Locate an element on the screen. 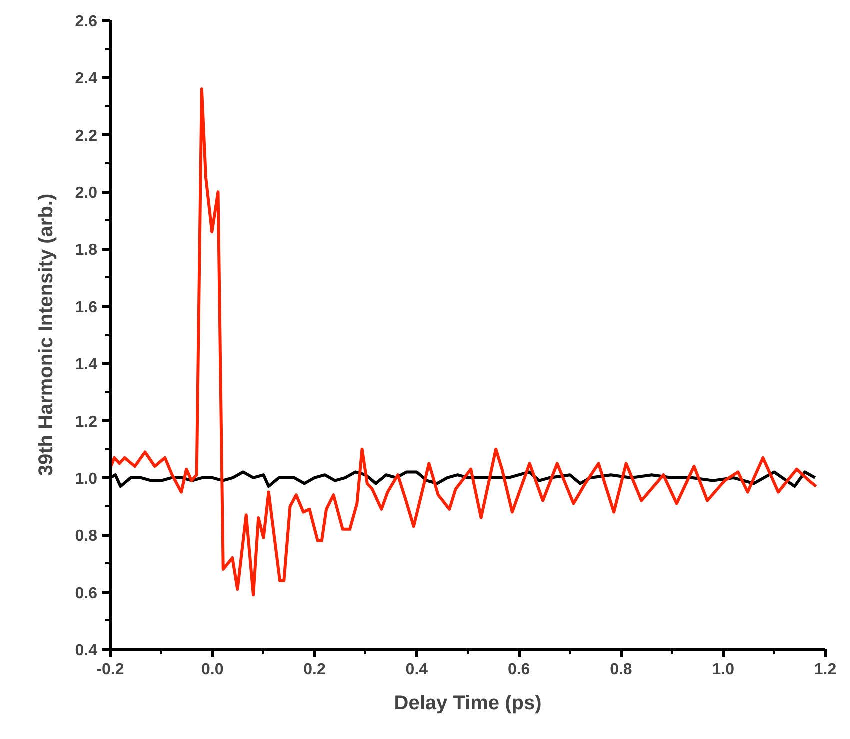 This screenshot has height=739, width=850. y-tick-label: 2.4 is located at coordinates (86, 79).